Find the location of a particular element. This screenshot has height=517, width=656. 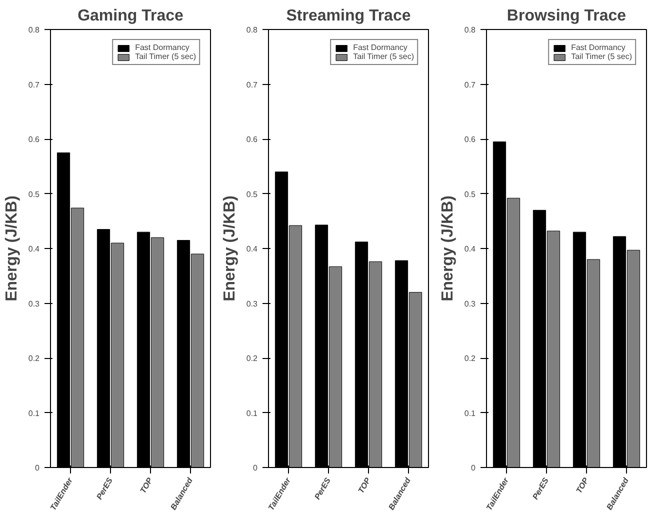

chart-title: Streaming Trace is located at coordinates (348, 16).